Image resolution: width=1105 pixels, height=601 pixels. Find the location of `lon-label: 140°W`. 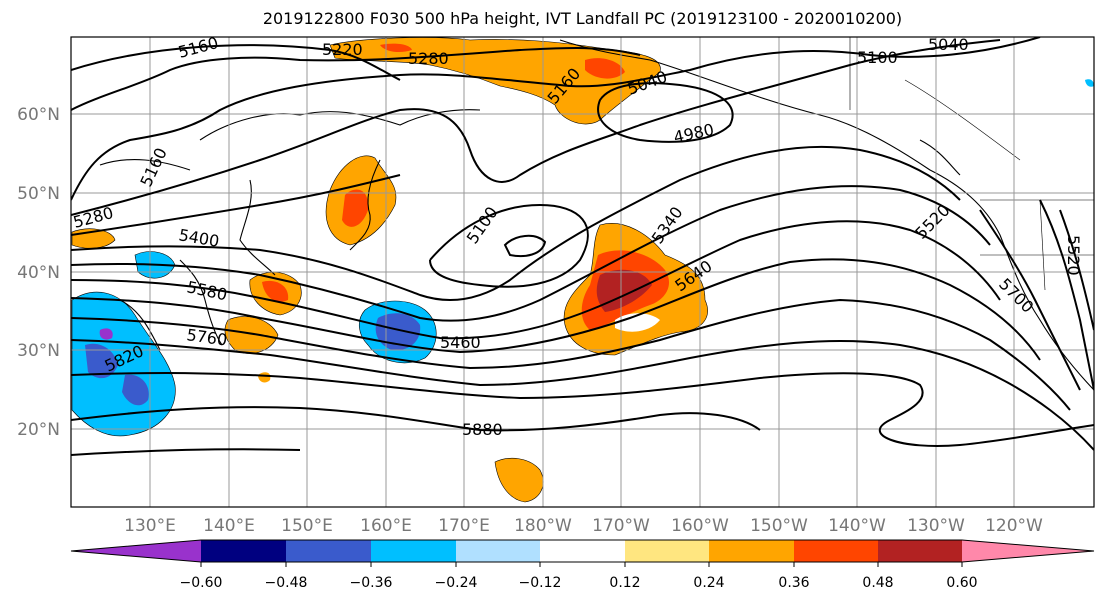

lon-label: 140°W is located at coordinates (857, 526).